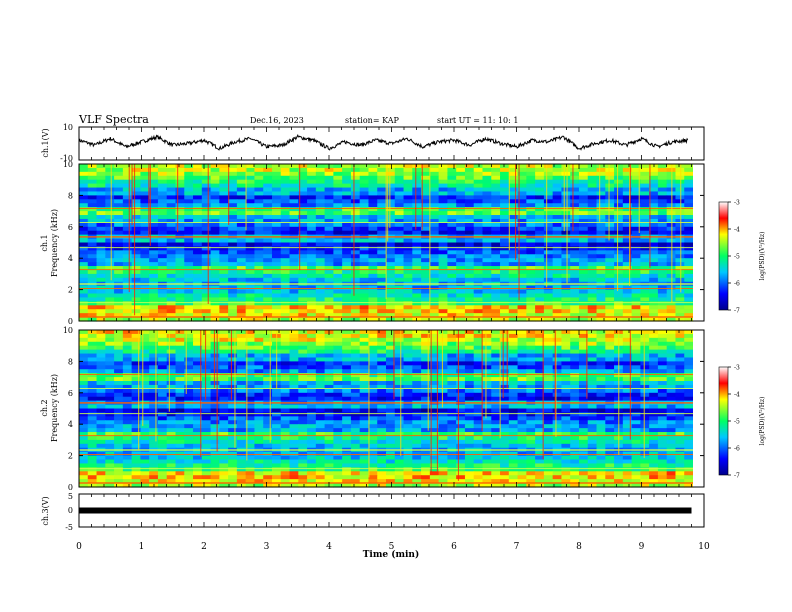 The width and height of the screenshot is (792, 612). What do you see at coordinates (44, 407) in the screenshot?
I see `ch2-spec-ylabel-top: ch.2` at bounding box center [44, 407].